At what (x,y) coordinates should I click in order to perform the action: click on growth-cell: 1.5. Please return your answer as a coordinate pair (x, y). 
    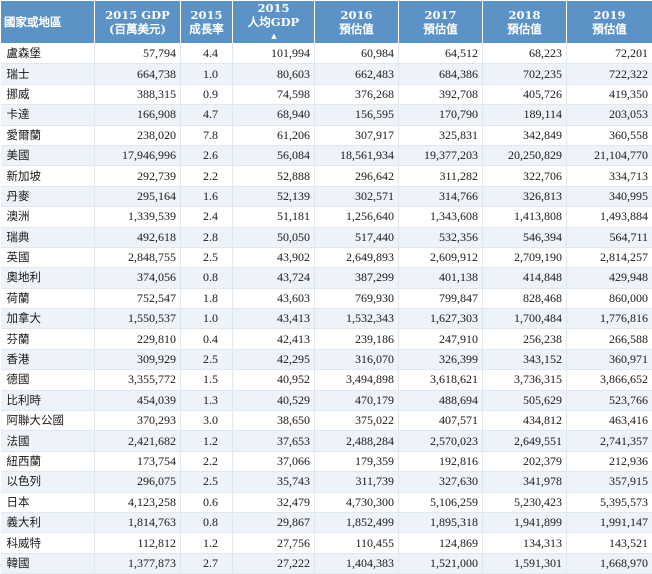
    Looking at the image, I should click on (207, 380).